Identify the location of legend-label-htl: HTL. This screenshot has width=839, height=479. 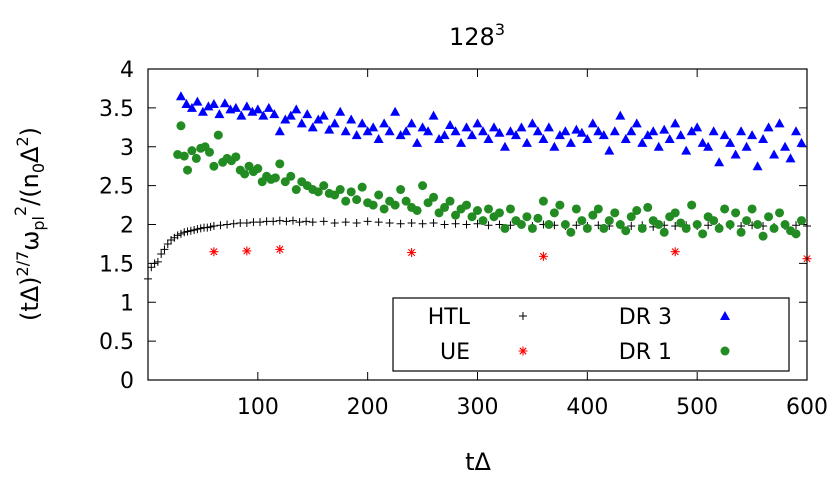
(449, 317).